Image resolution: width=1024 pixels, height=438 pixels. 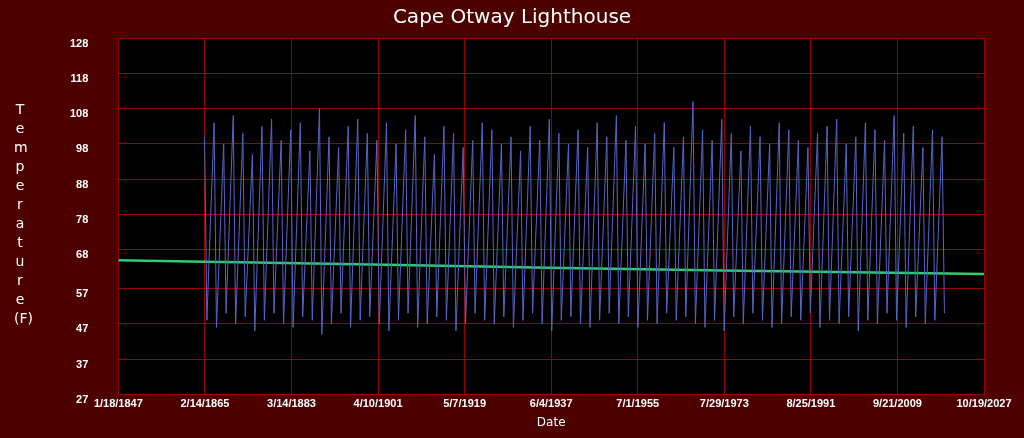 I want to click on y-tick-label: 128, so click(x=79, y=42).